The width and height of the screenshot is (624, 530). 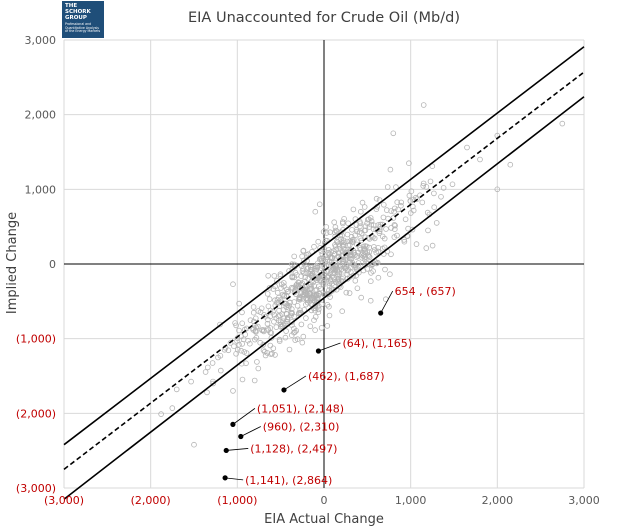 I want to click on y-tick-label: 0, so click(x=52, y=264).